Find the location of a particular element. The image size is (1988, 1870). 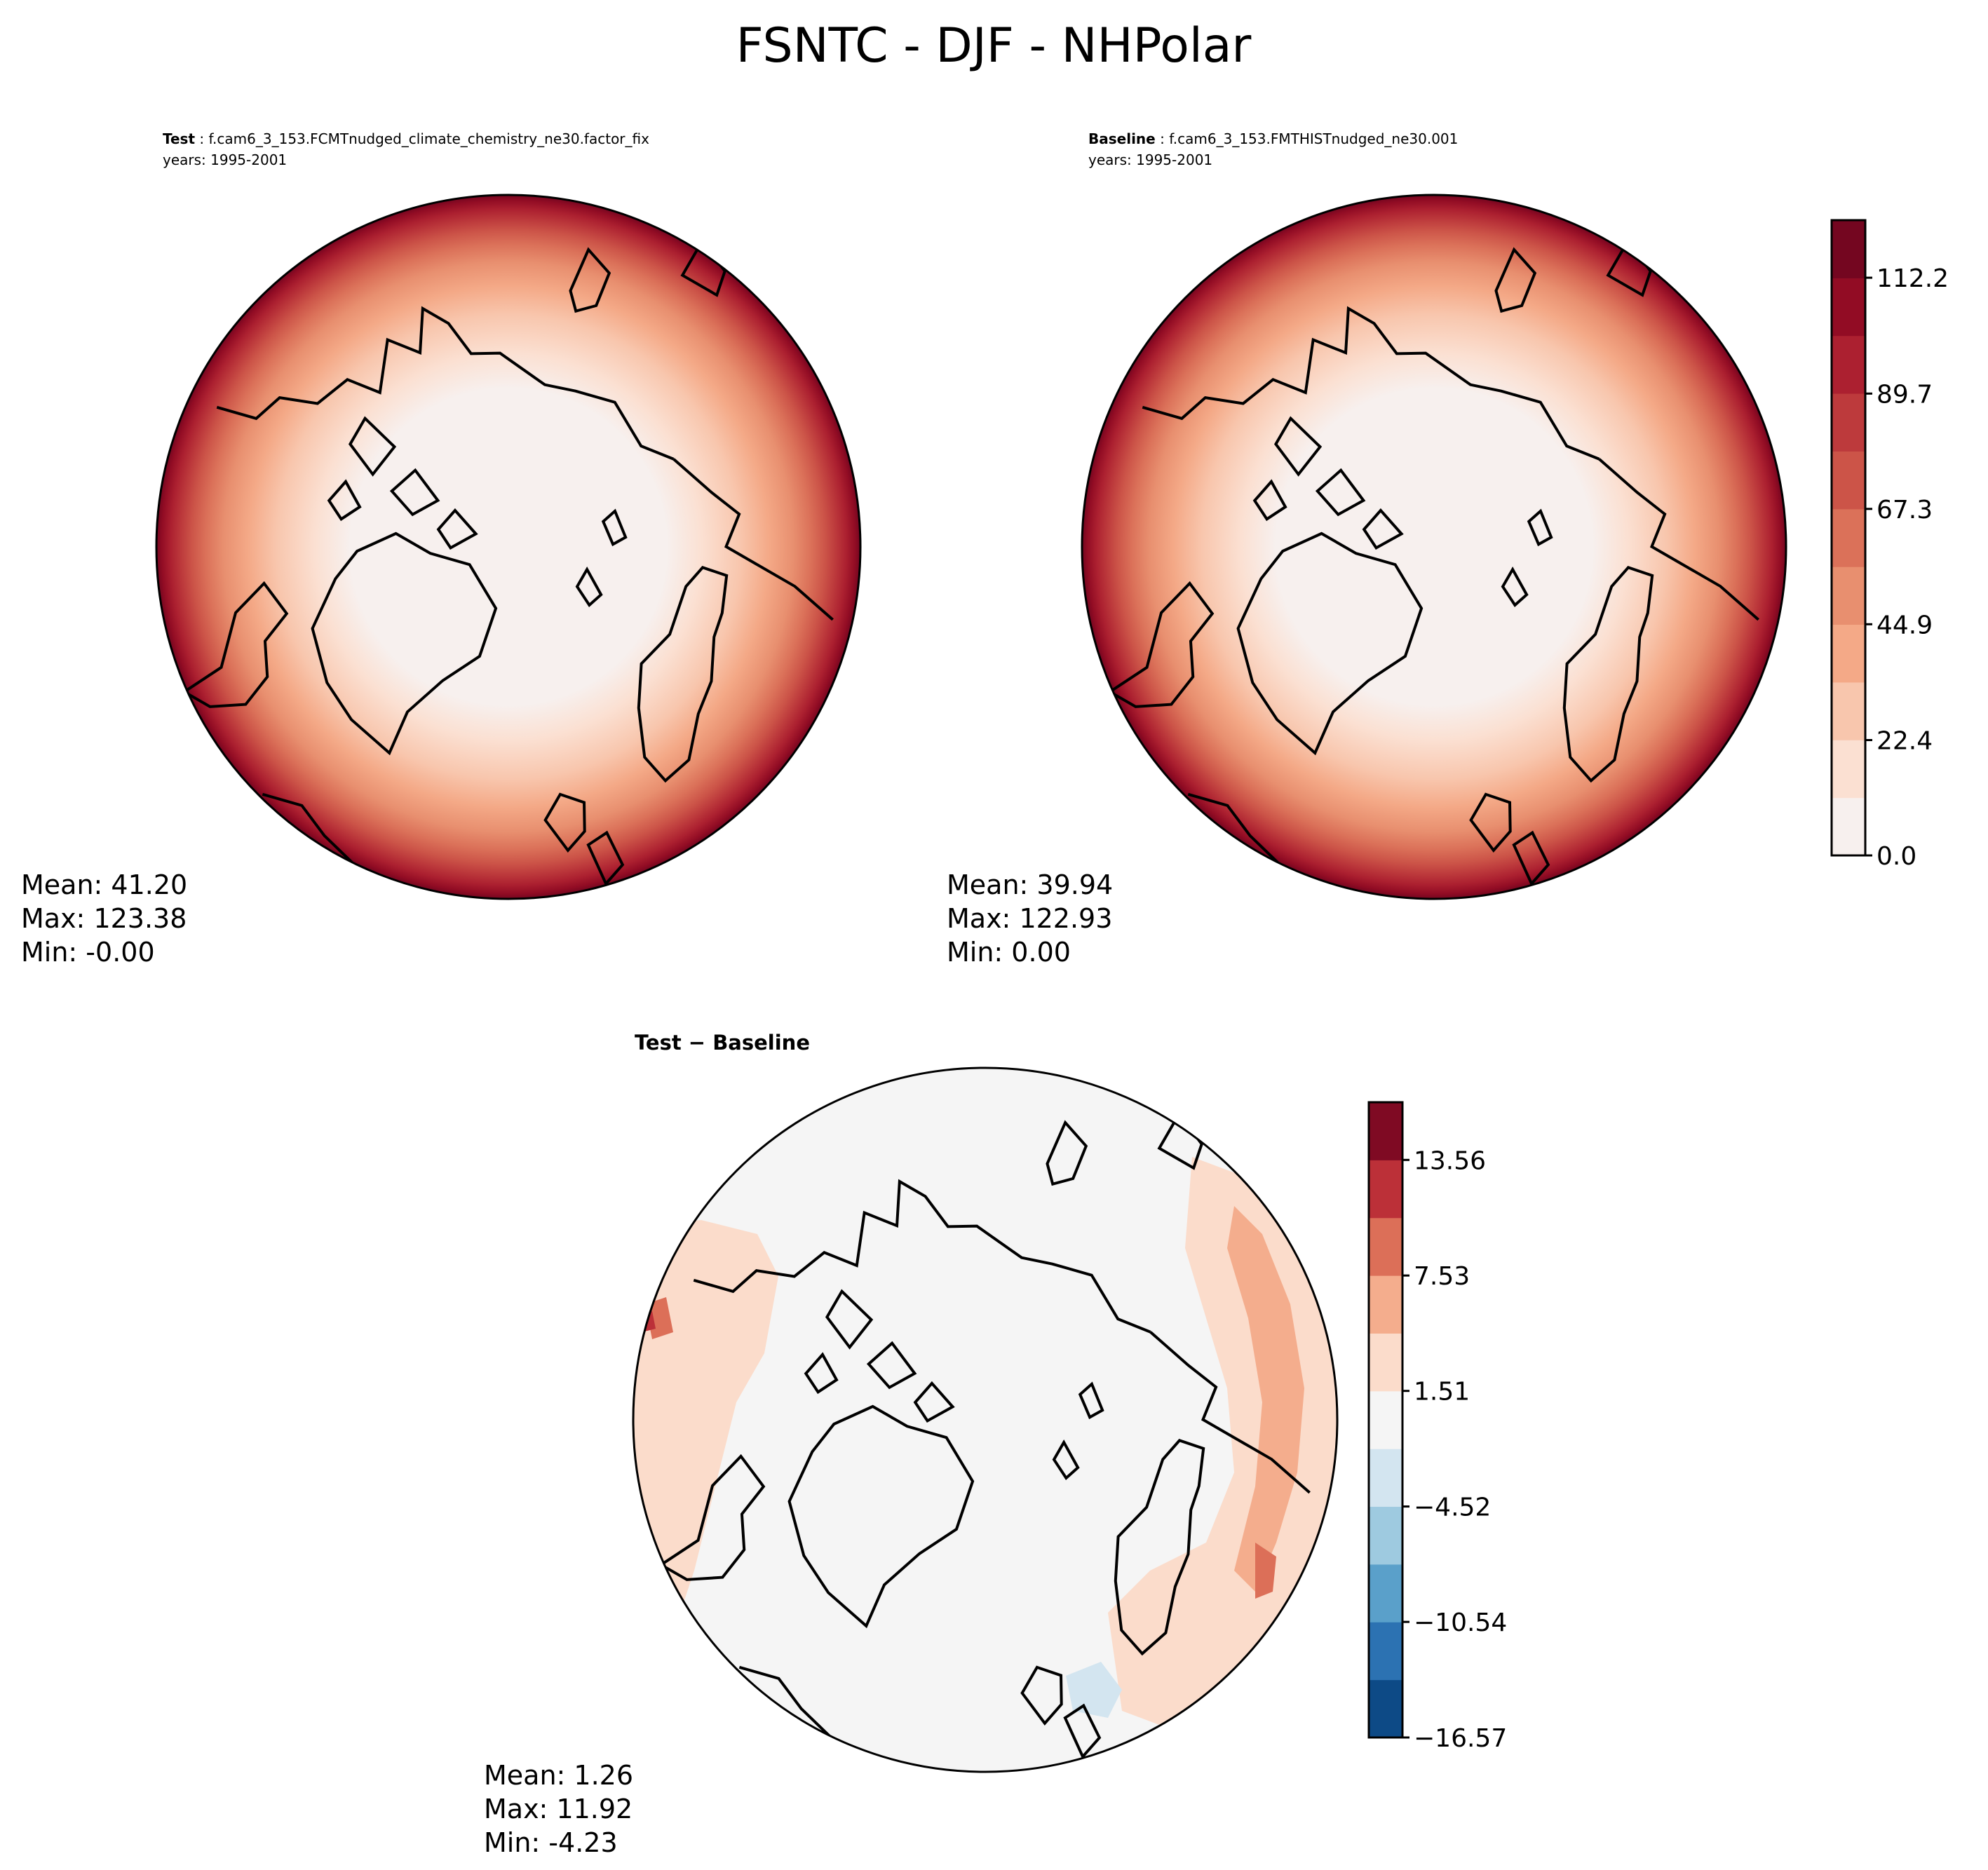

baseline-min: Min: 0.00 is located at coordinates (1009, 952).